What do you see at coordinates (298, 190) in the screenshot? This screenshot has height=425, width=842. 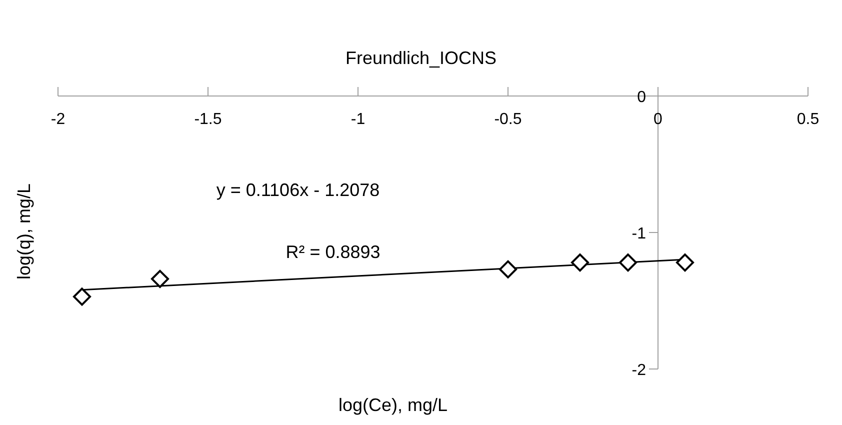 I see `annotation: y = 0.1106x - 1.2078` at bounding box center [298, 190].